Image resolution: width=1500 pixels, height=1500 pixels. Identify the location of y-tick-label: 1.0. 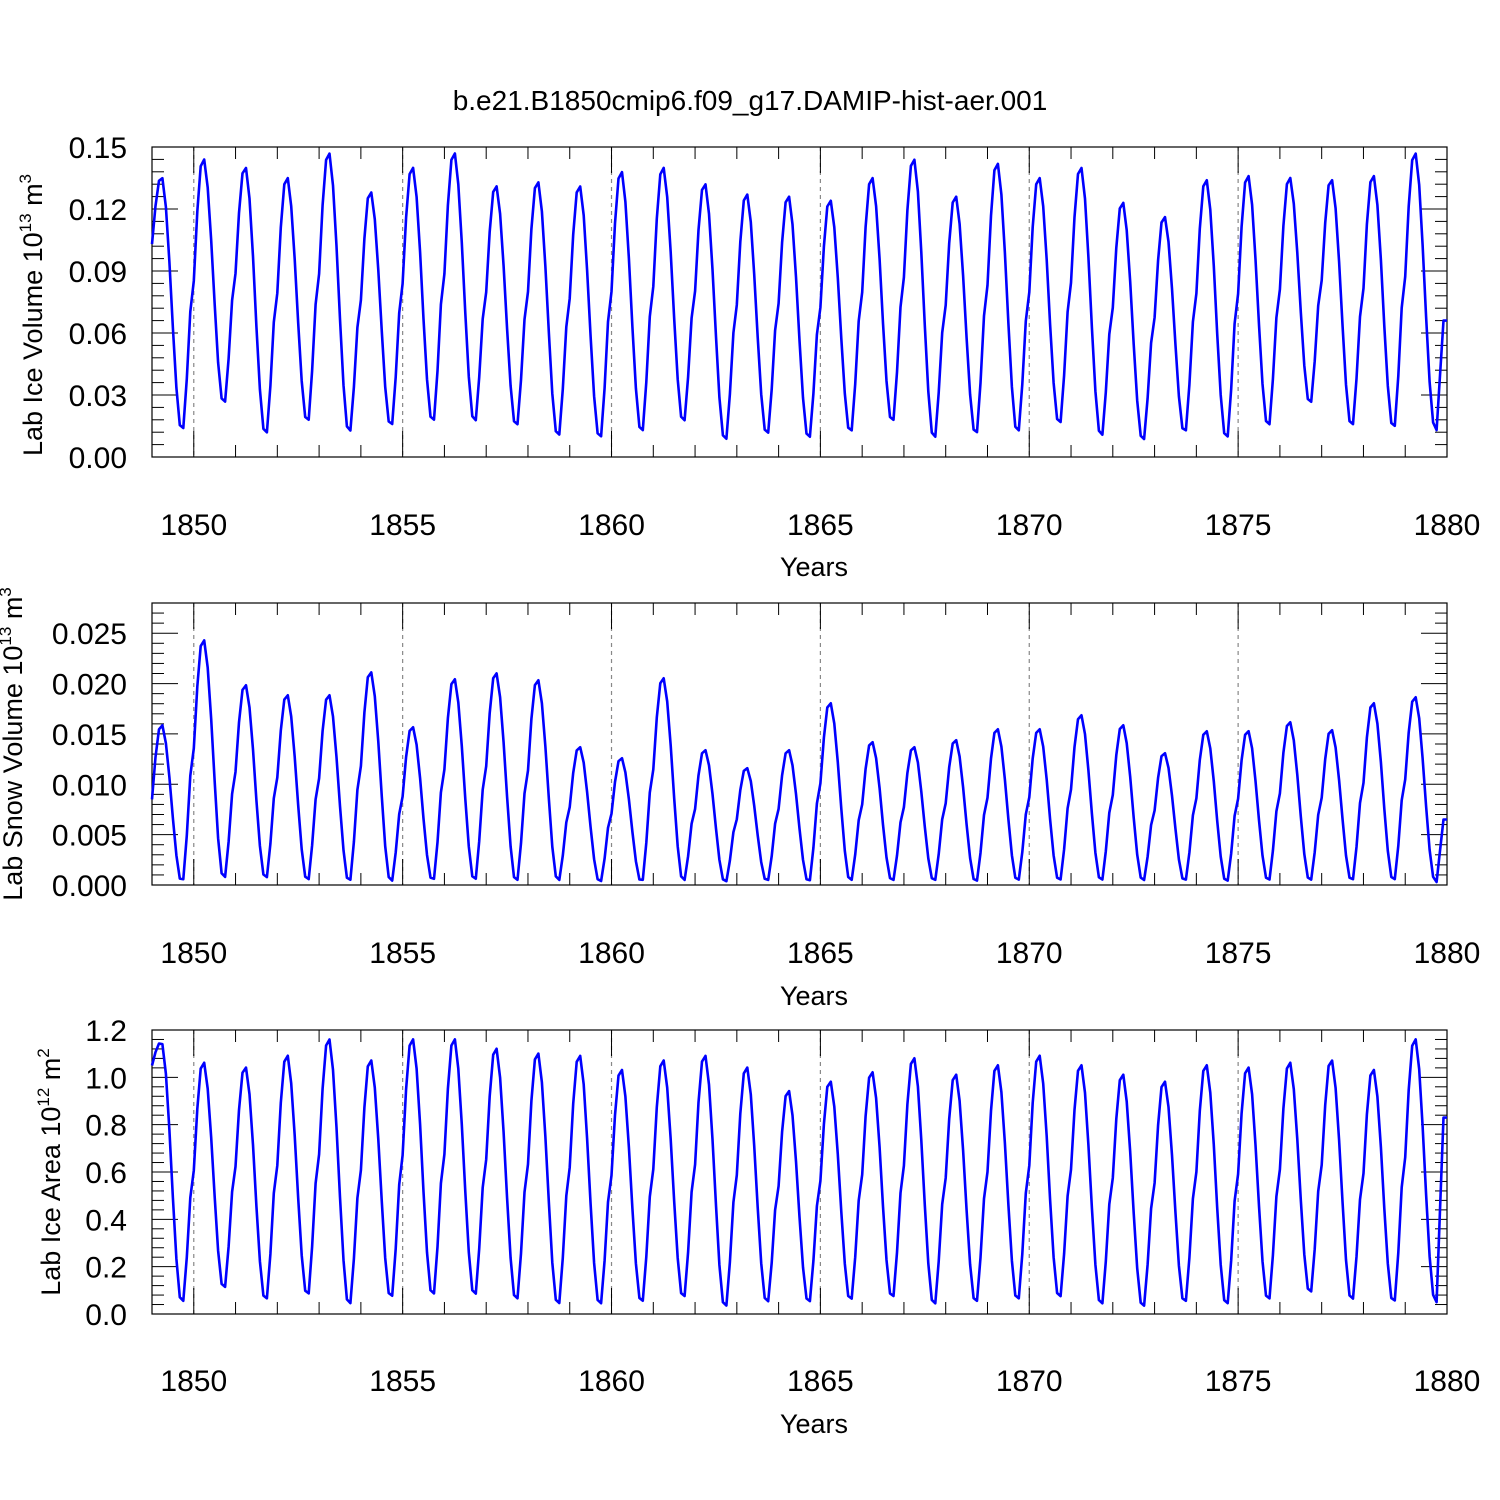
(106, 1078).